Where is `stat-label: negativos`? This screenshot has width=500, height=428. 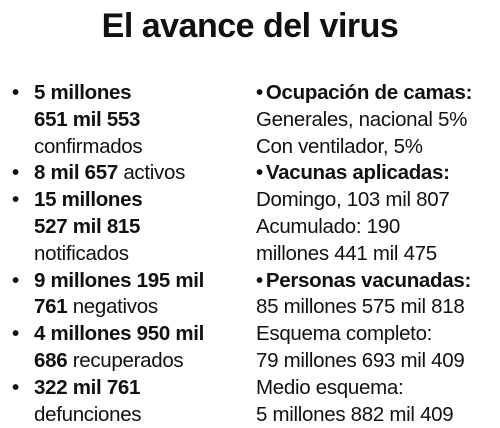
stat-label: negativos is located at coordinates (112, 307).